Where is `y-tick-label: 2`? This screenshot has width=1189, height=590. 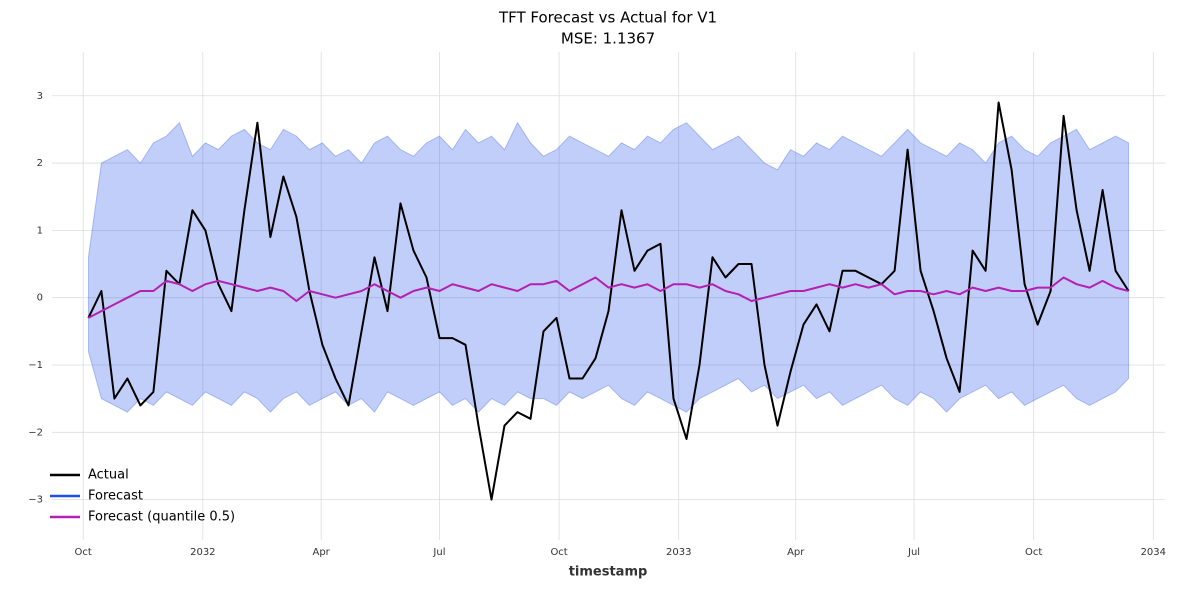 y-tick-label: 2 is located at coordinates (40, 163).